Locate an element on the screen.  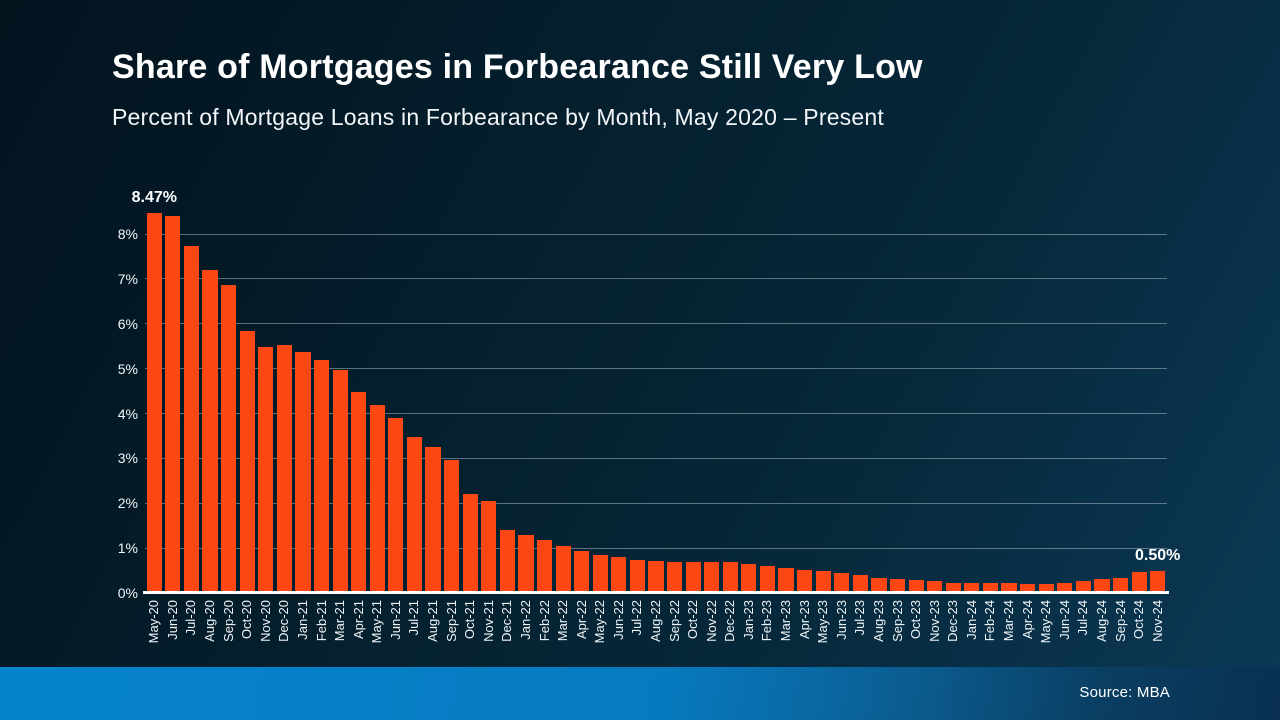
x-axis-tick-label: May-22 is located at coordinates (600, 622).